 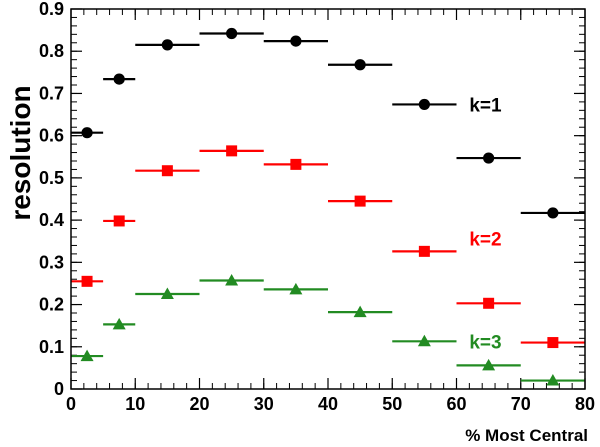 I want to click on series-label-k-3: k=3, so click(x=485, y=342).